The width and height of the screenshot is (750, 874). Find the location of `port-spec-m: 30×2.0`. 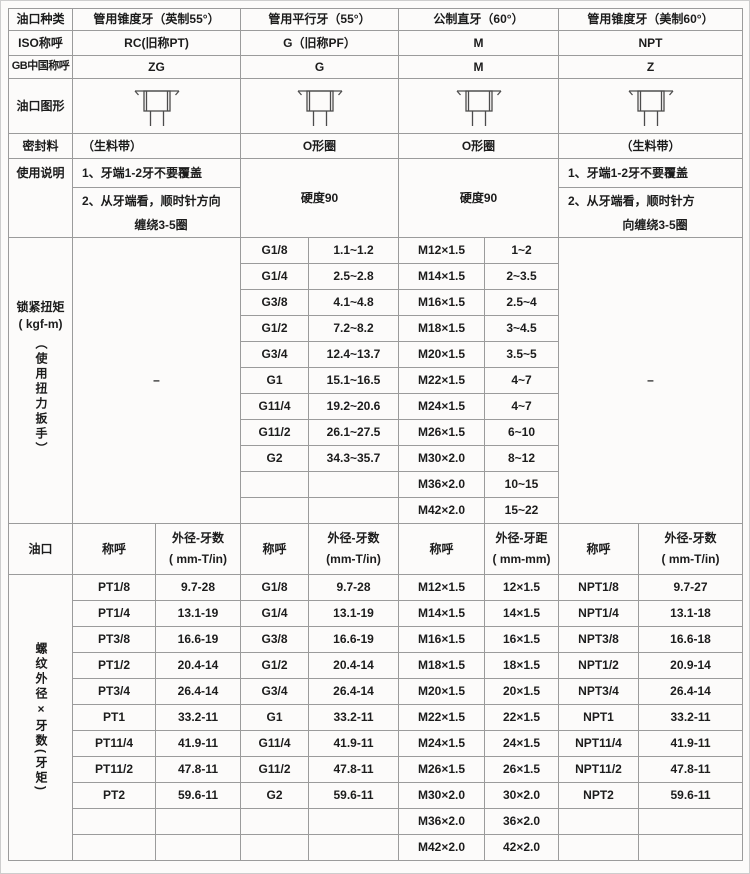

port-spec-m: 30×2.0 is located at coordinates (521, 795).